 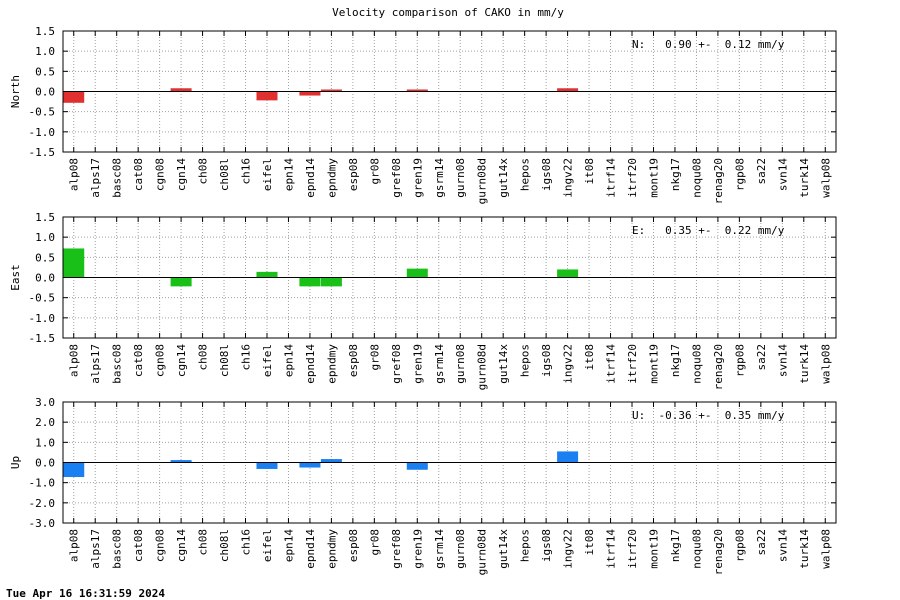 What do you see at coordinates (42, 298) in the screenshot?
I see `y-tick-label: -0.5` at bounding box center [42, 298].